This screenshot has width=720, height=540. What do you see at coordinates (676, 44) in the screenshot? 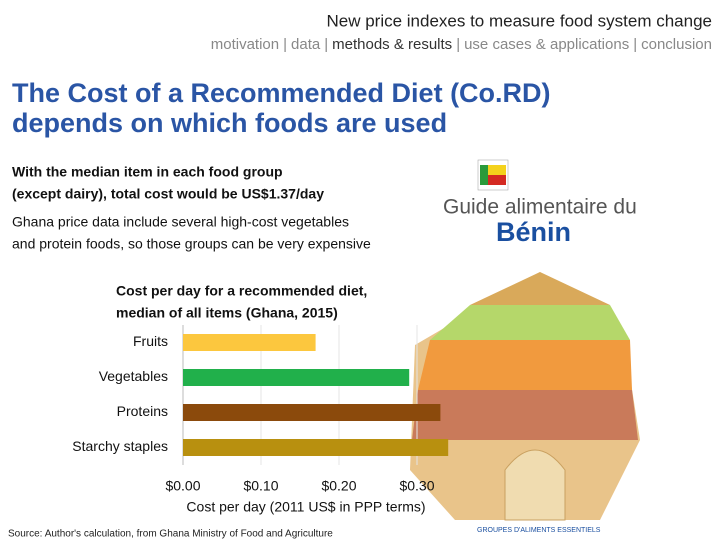
I see `nav-item: conclusion` at bounding box center [676, 44].